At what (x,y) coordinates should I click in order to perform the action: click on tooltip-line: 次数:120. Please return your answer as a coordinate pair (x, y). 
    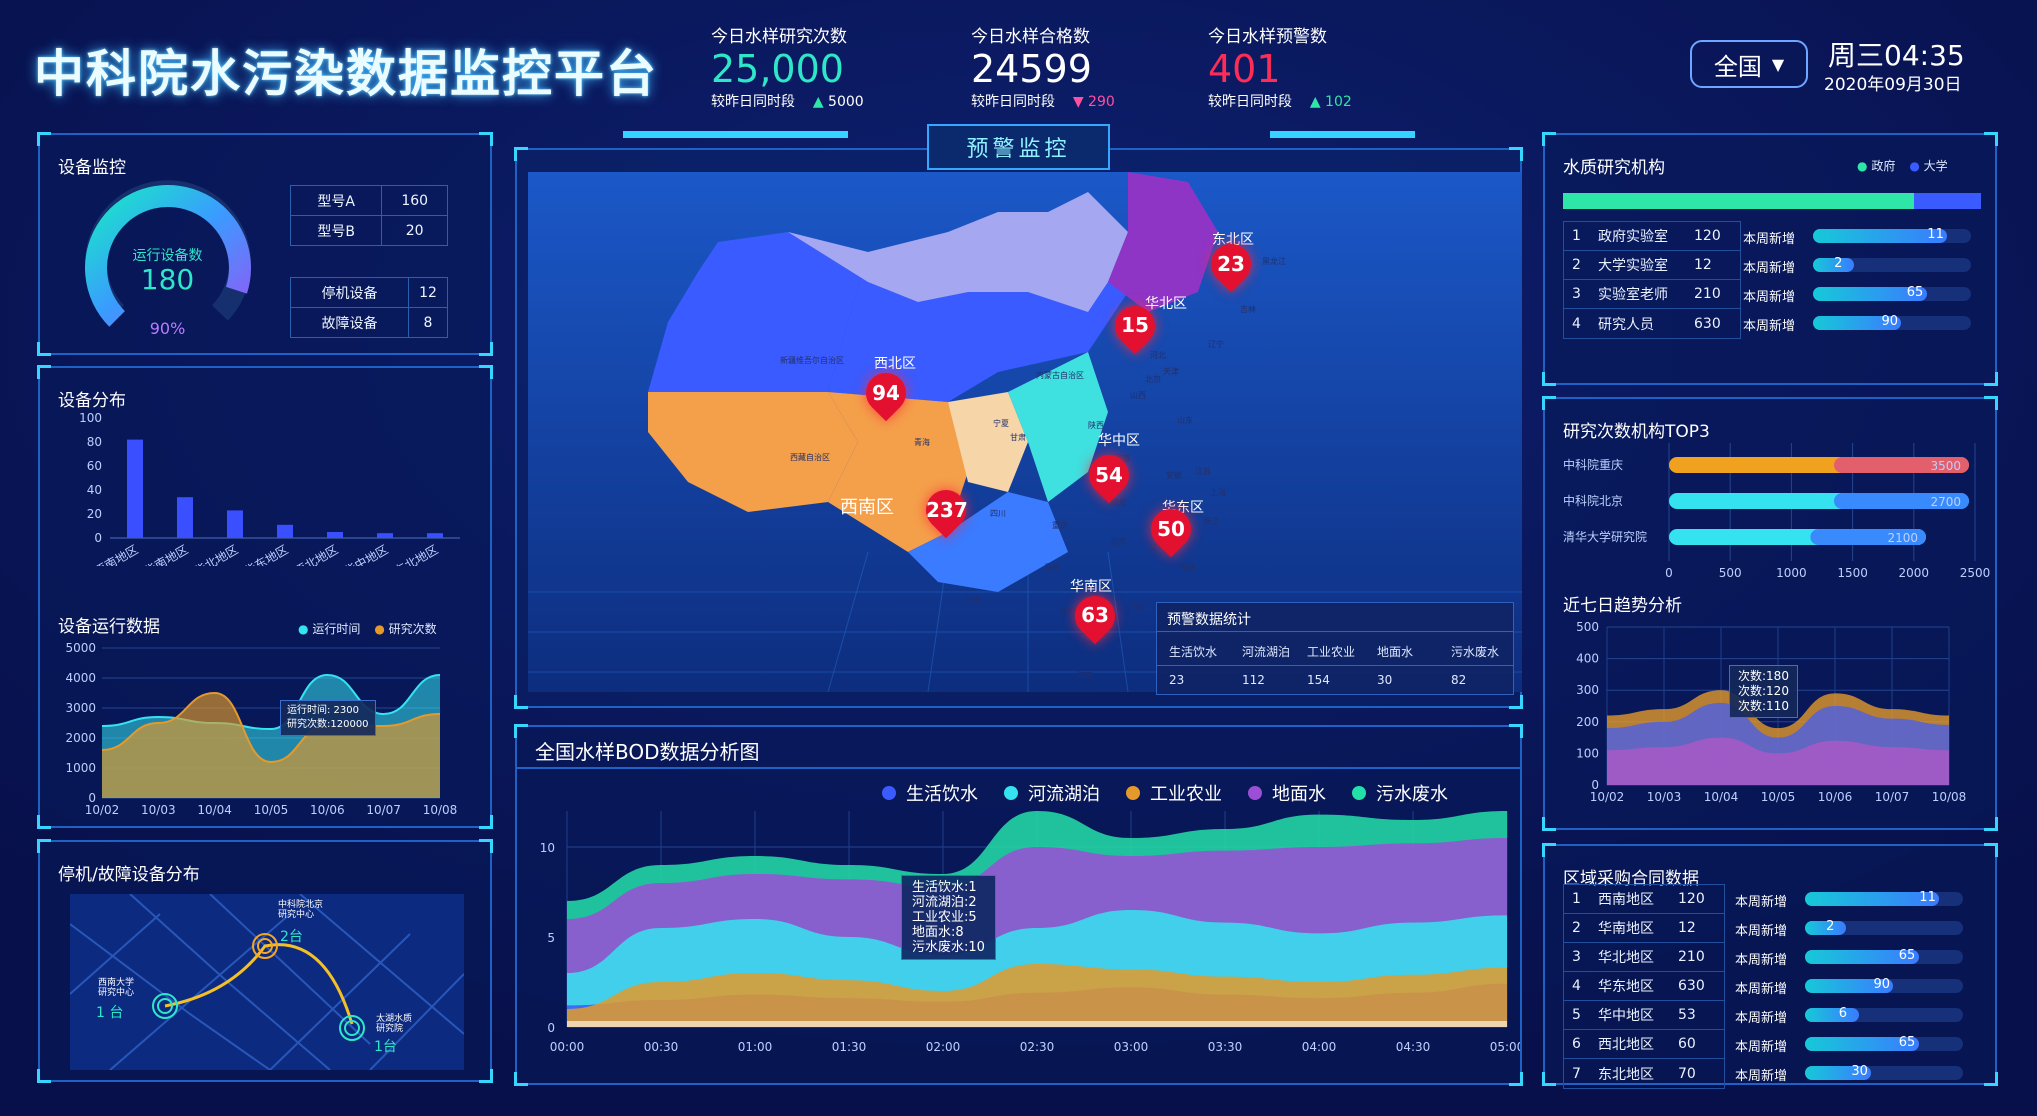
    Looking at the image, I should click on (1763, 691).